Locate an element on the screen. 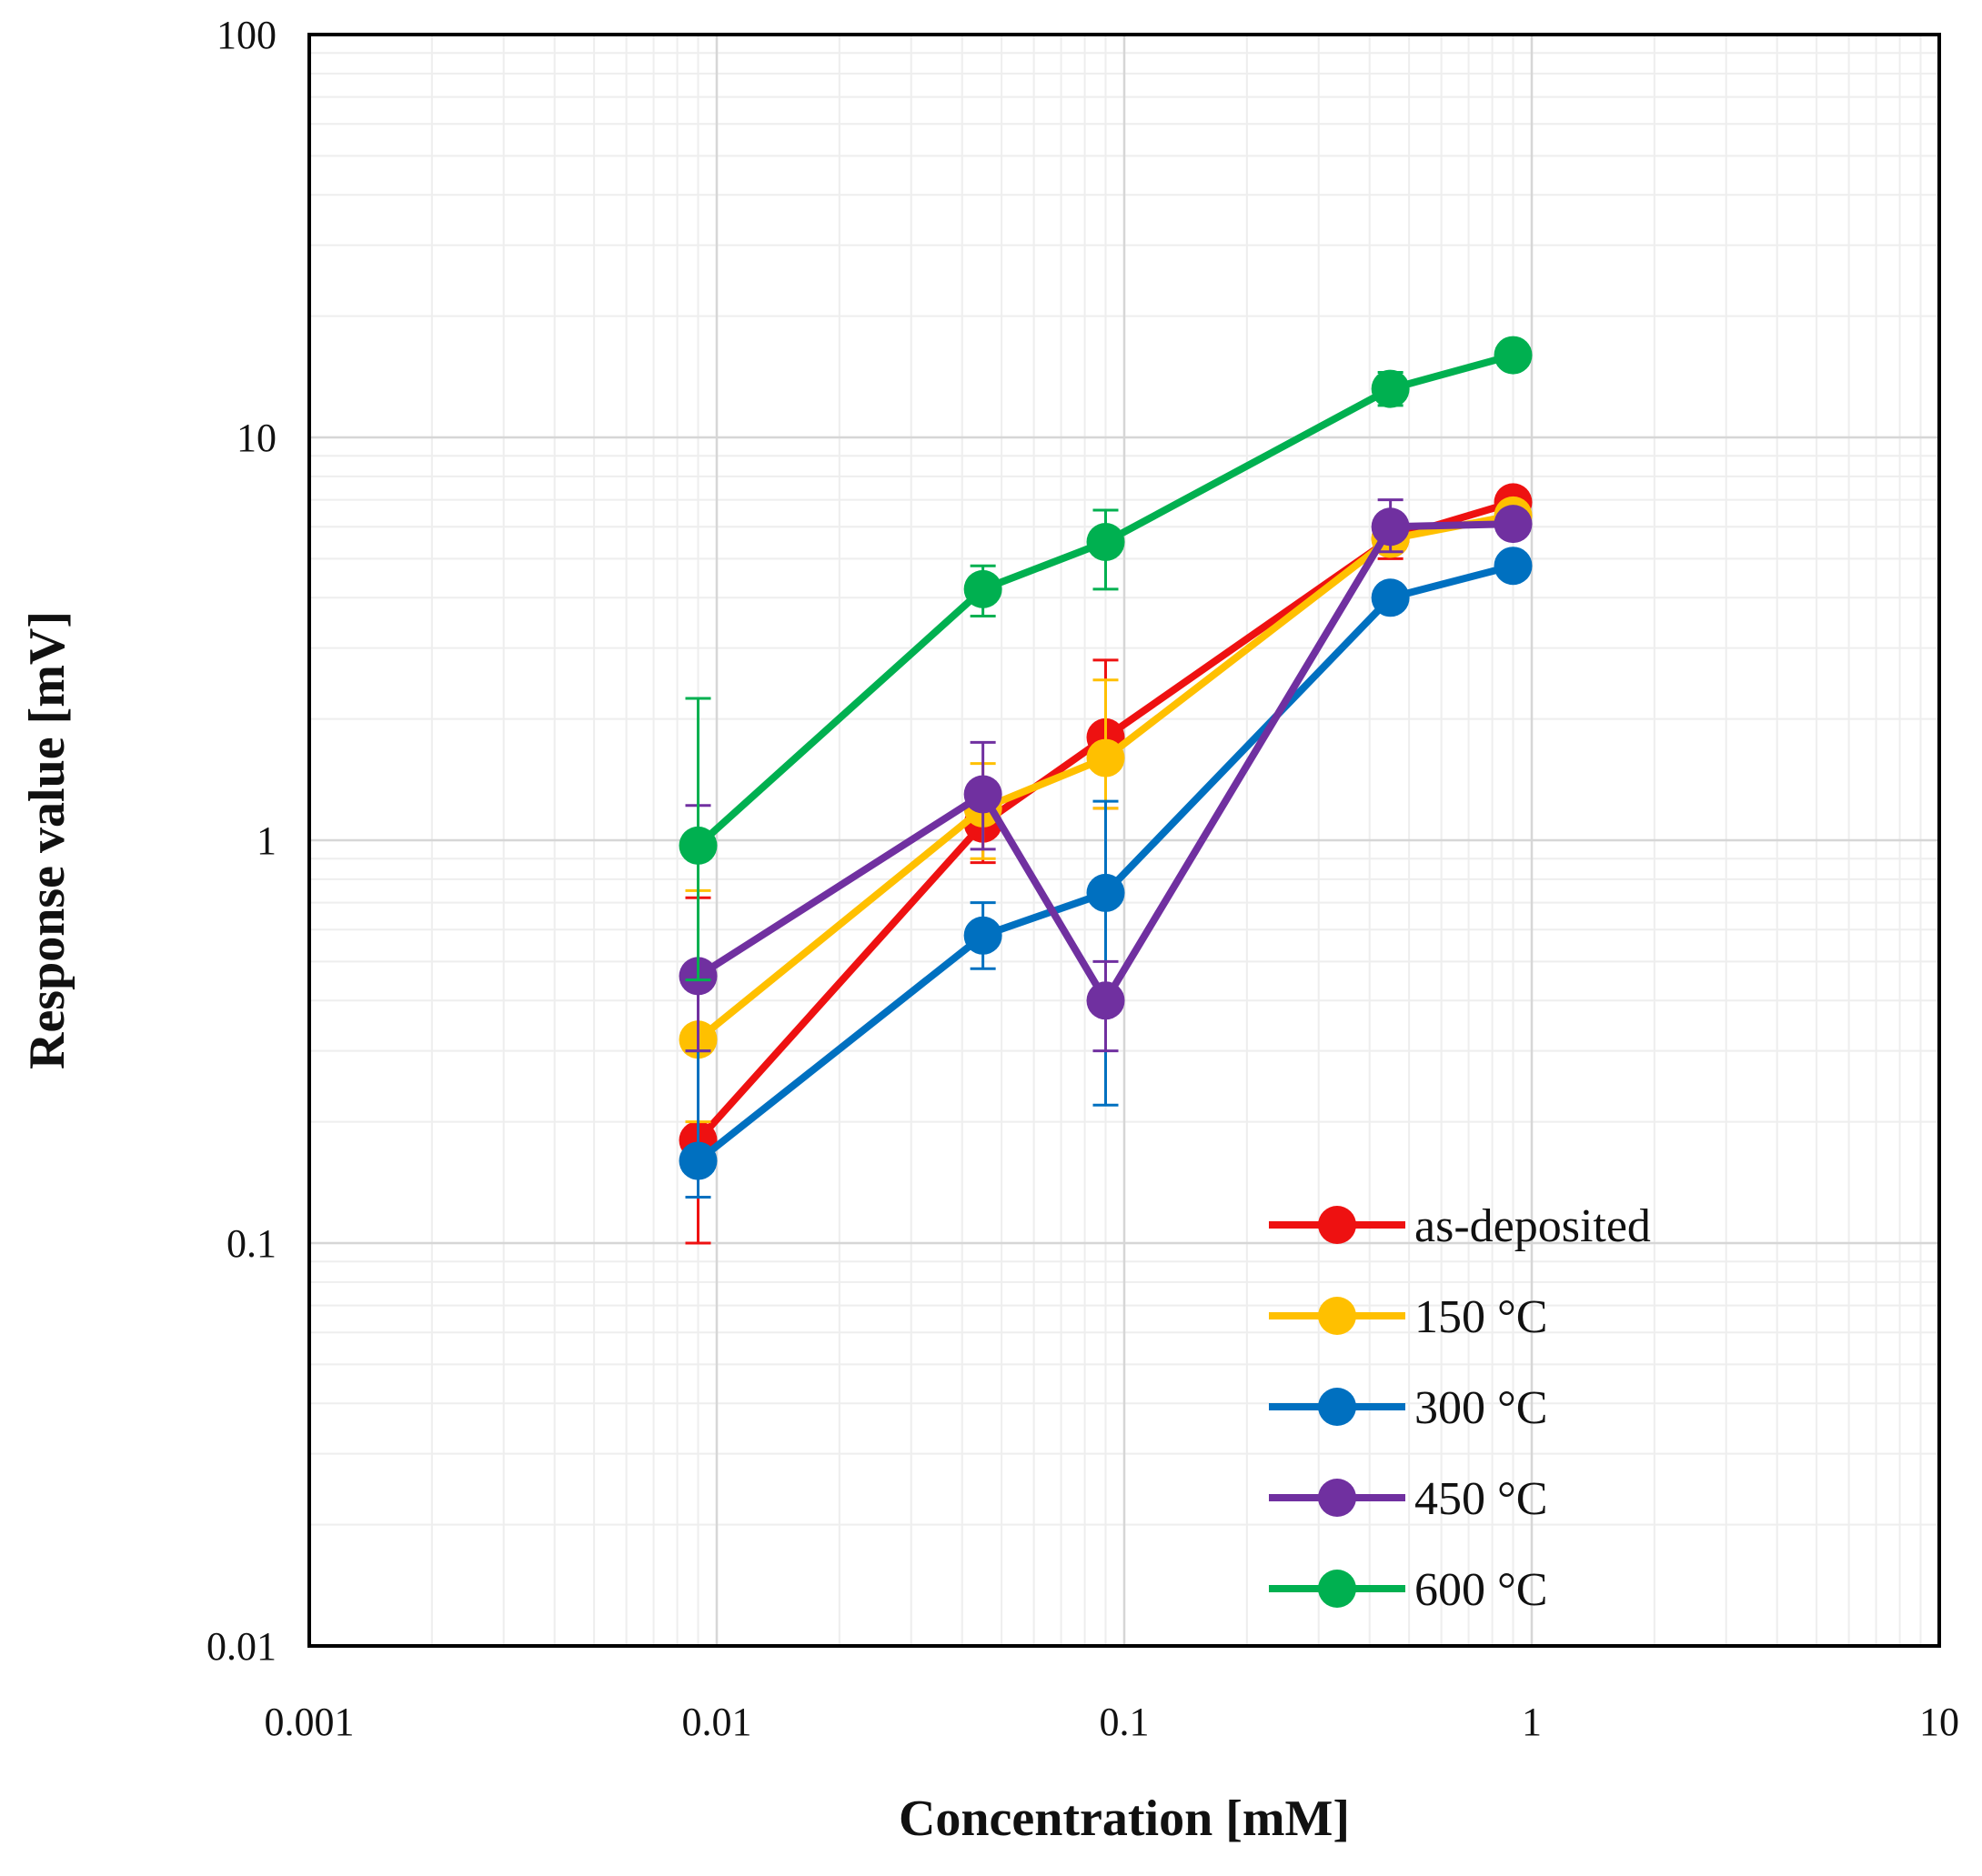 The width and height of the screenshot is (1982, 1876). x-tick-label: 0.1 is located at coordinates (1125, 1722).